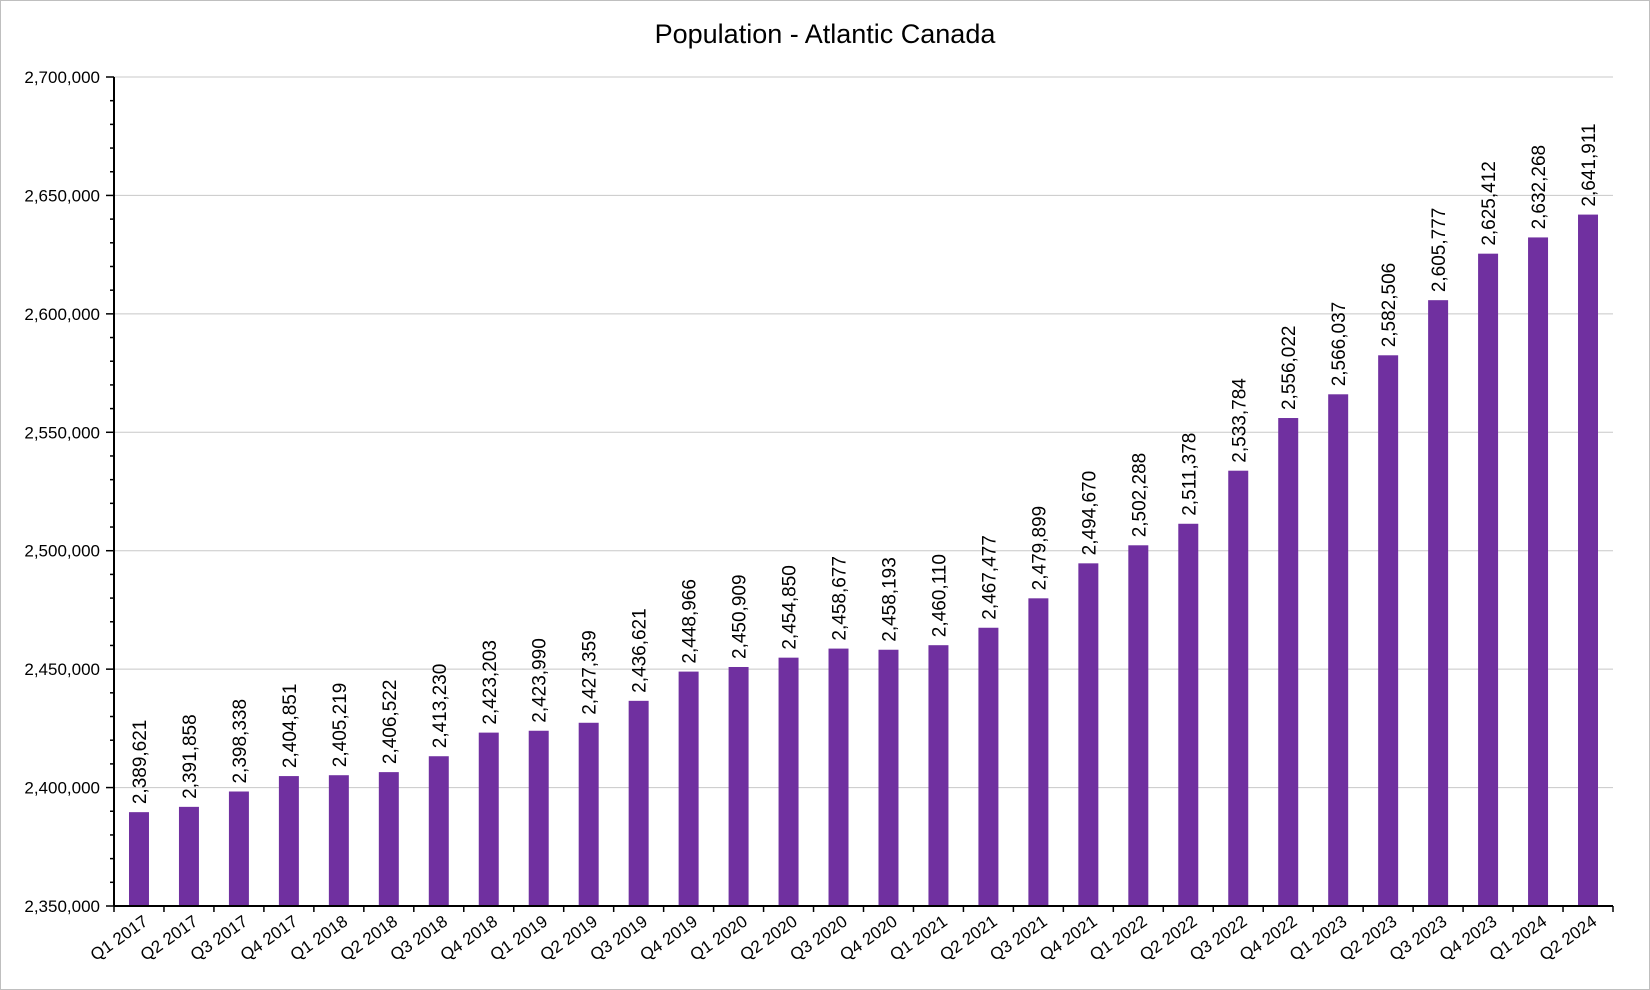  What do you see at coordinates (1239, 420) in the screenshot?
I see `data-label: 2,533,784` at bounding box center [1239, 420].